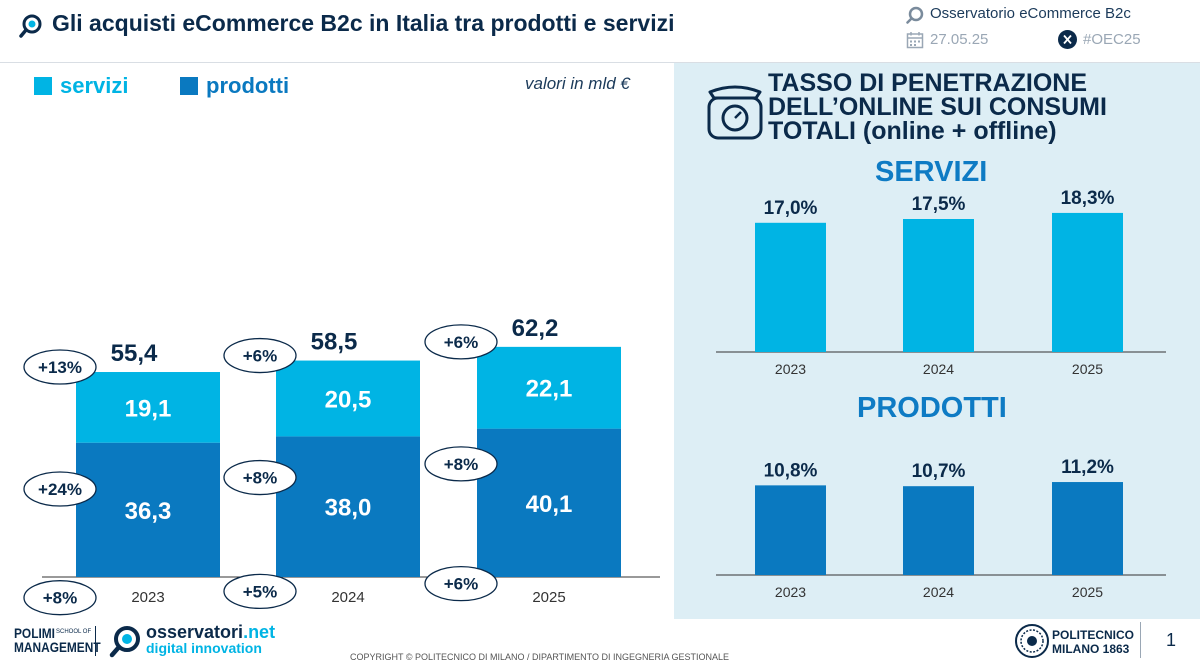 The width and height of the screenshot is (1200, 662). What do you see at coordinates (915, 40) in the screenshot?
I see `calendar-icon` at bounding box center [915, 40].